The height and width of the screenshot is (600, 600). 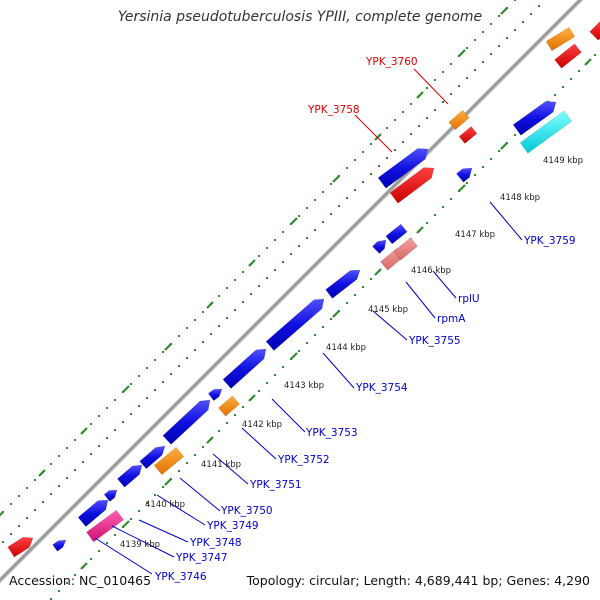 What do you see at coordinates (232, 526) in the screenshot?
I see `gene-label-ypk3749: YPK_3749` at bounding box center [232, 526].